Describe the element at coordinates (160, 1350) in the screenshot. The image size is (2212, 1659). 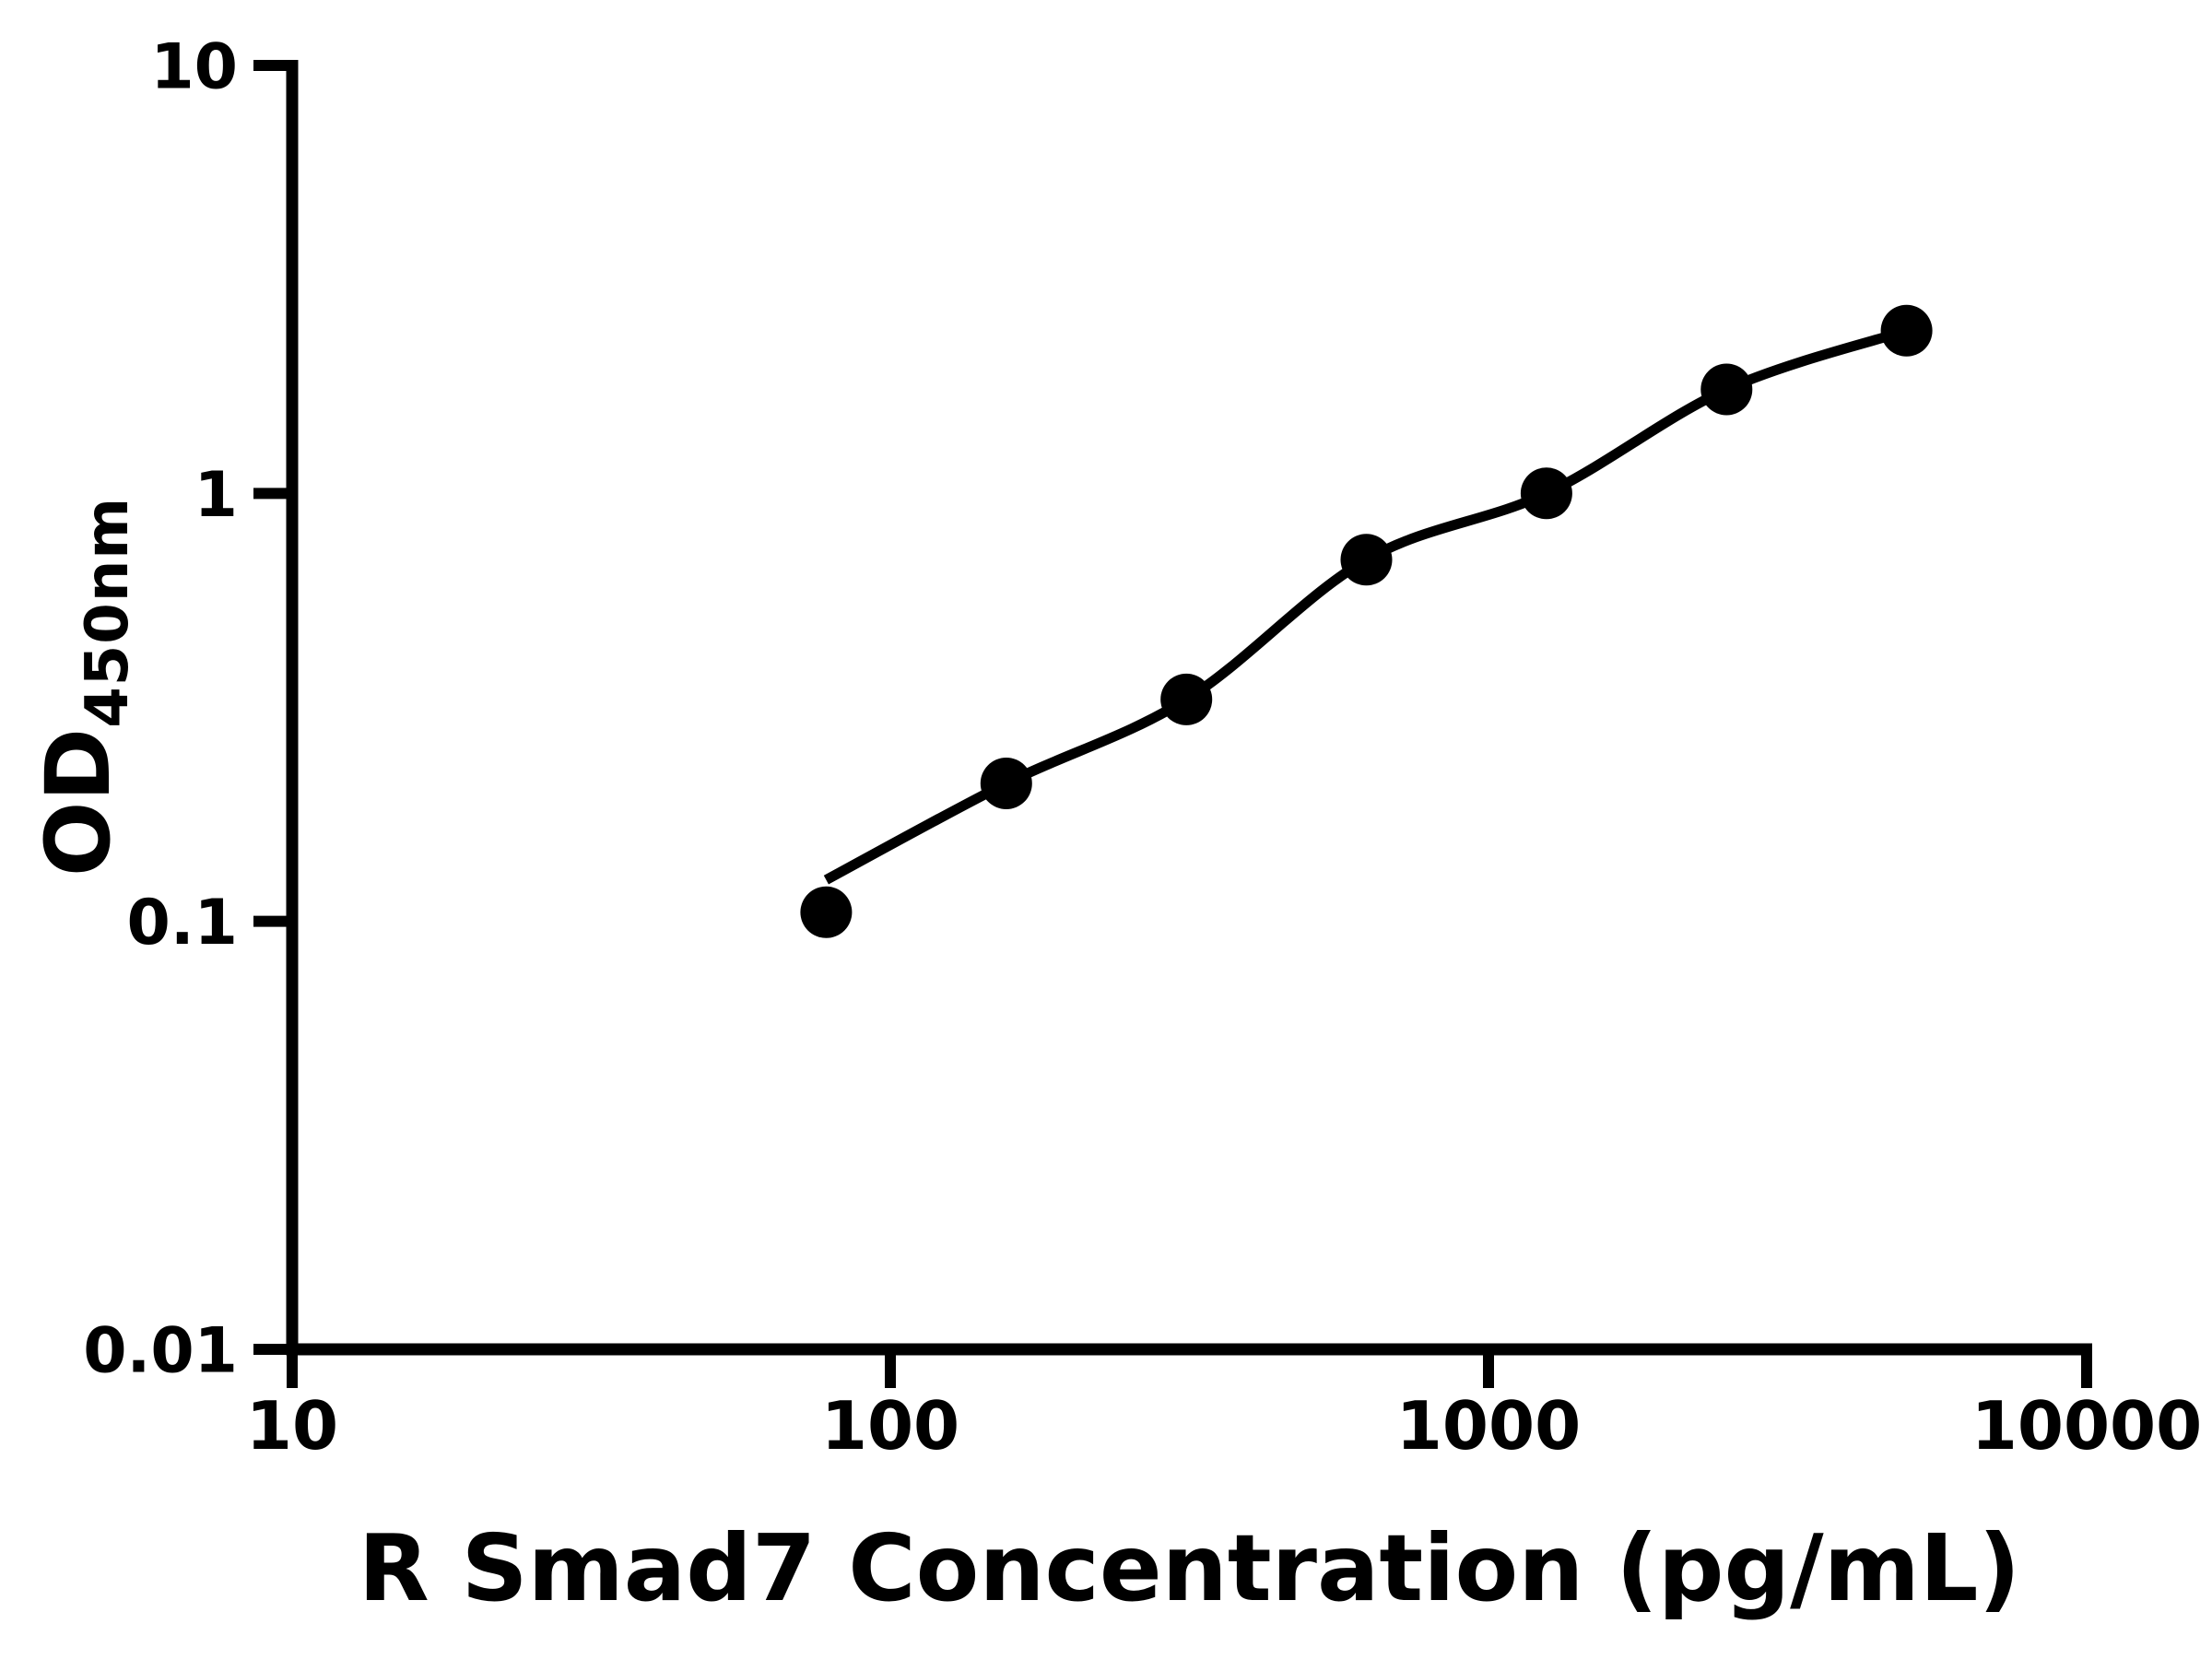
I see `y-axis-tick-label: 0.01` at that location.